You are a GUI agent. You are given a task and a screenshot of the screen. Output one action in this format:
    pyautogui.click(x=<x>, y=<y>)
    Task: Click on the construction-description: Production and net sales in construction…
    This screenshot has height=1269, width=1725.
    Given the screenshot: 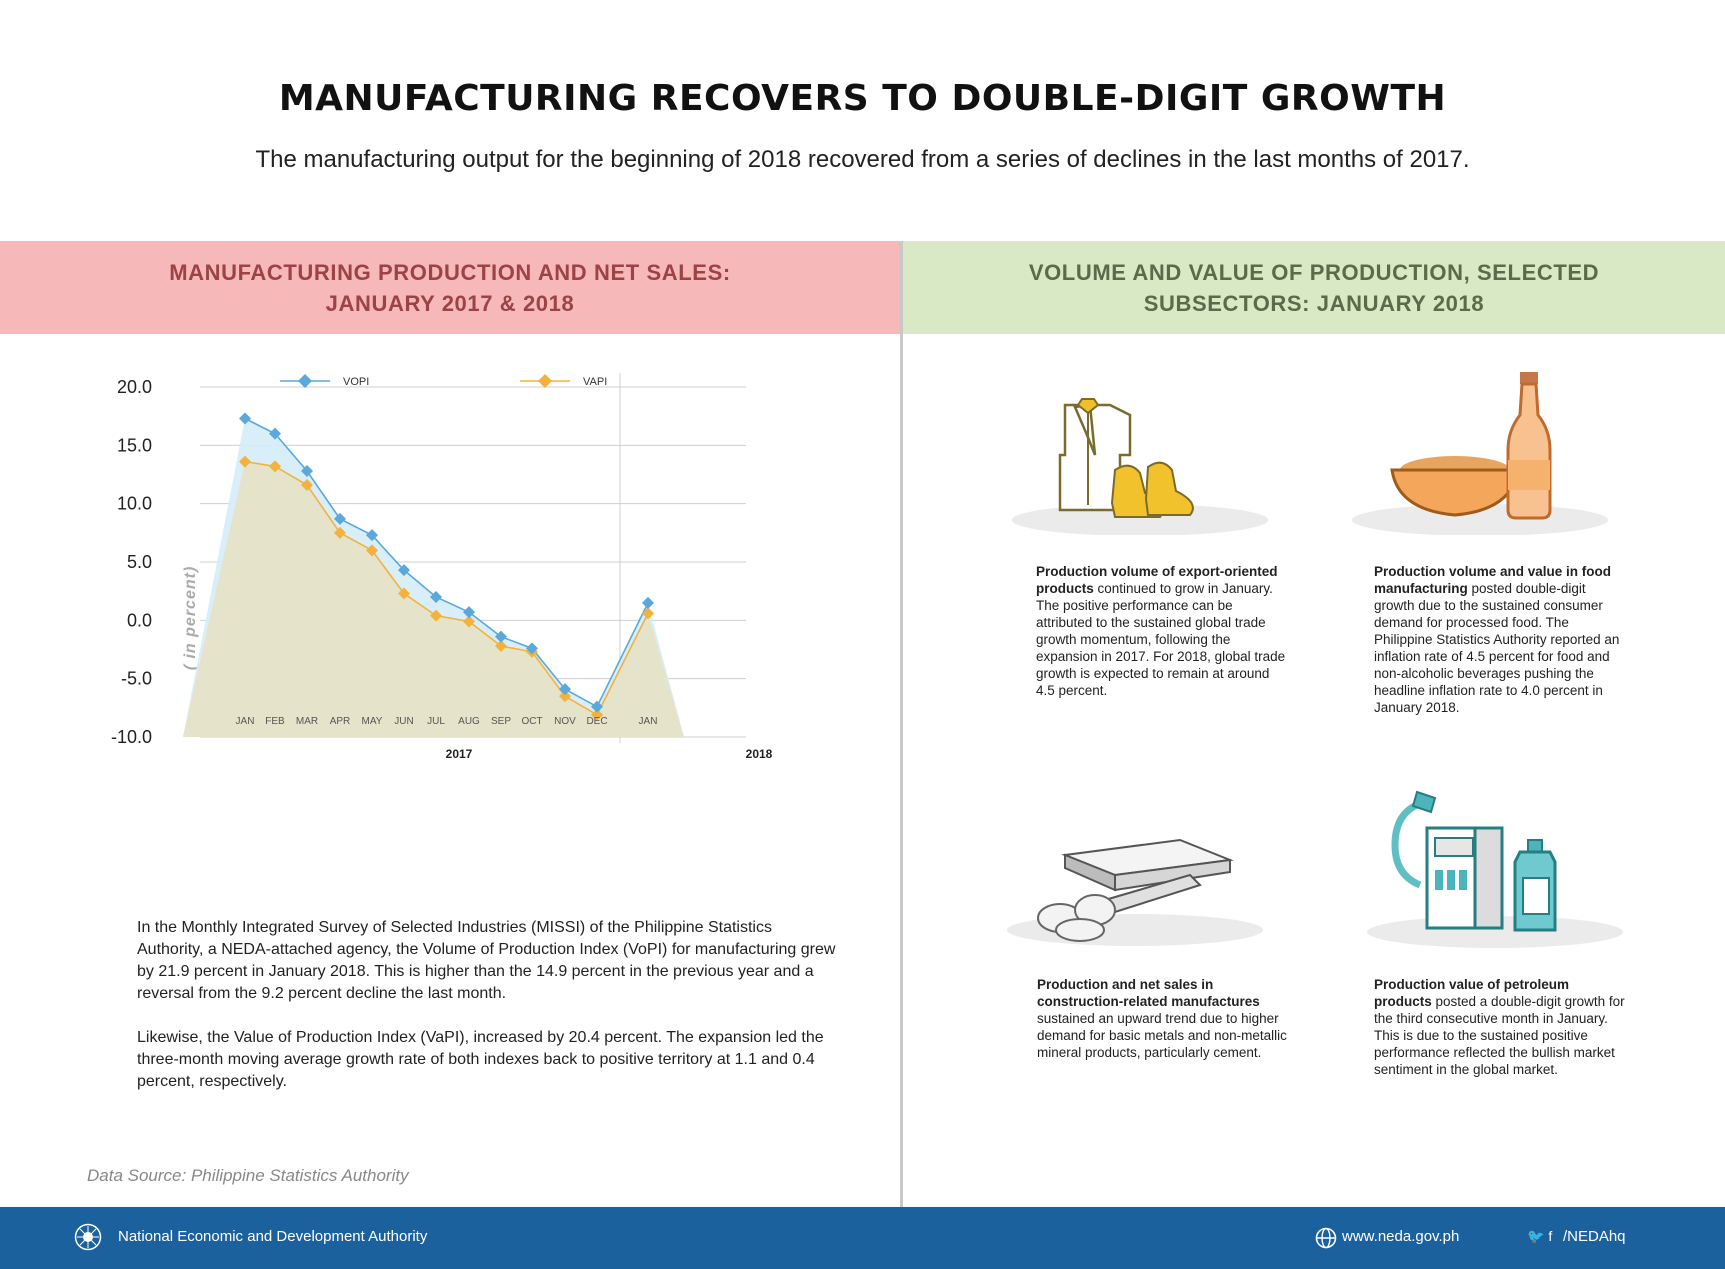 What is the action you would take?
    pyautogui.click(x=1164, y=1018)
    